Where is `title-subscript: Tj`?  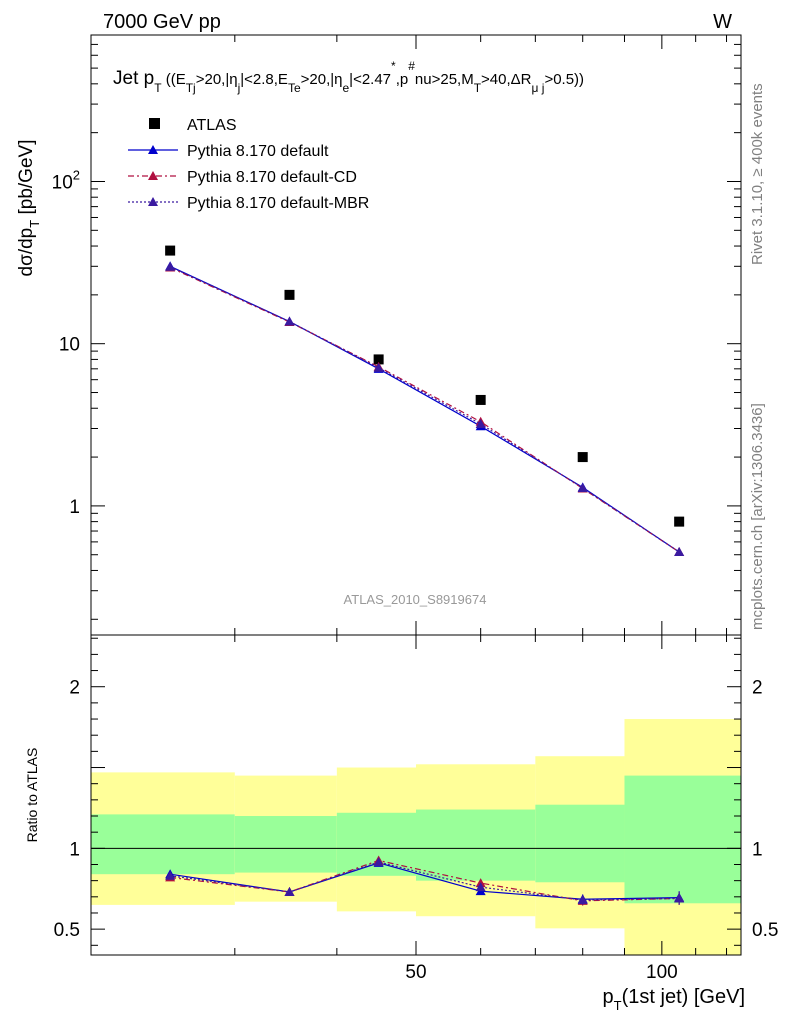 title-subscript: Tj is located at coordinates (191, 88).